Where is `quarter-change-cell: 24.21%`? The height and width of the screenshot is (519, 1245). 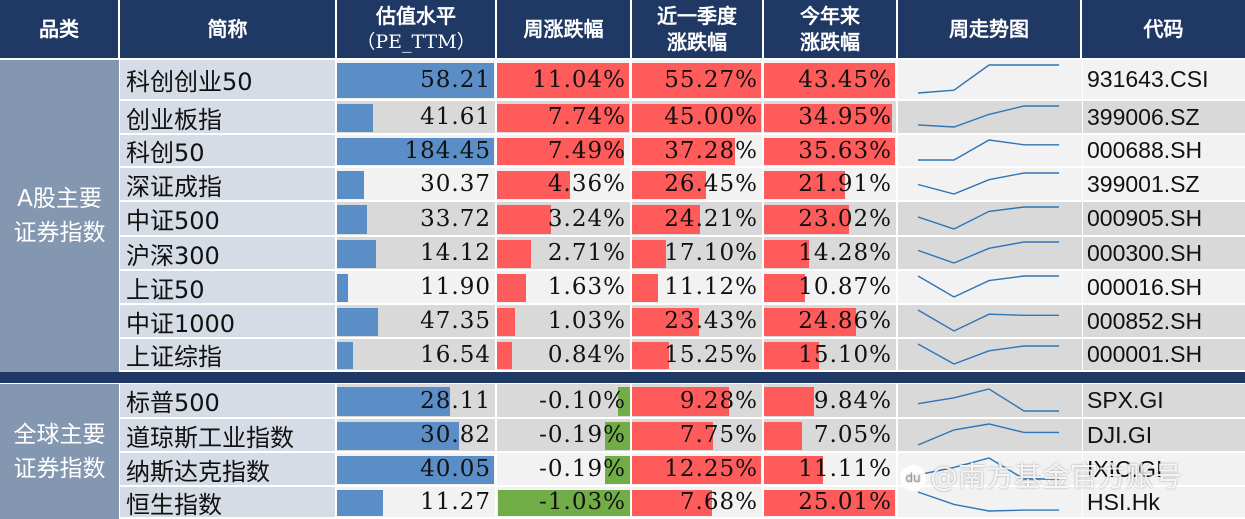 quarter-change-cell: 24.21% is located at coordinates (697, 218).